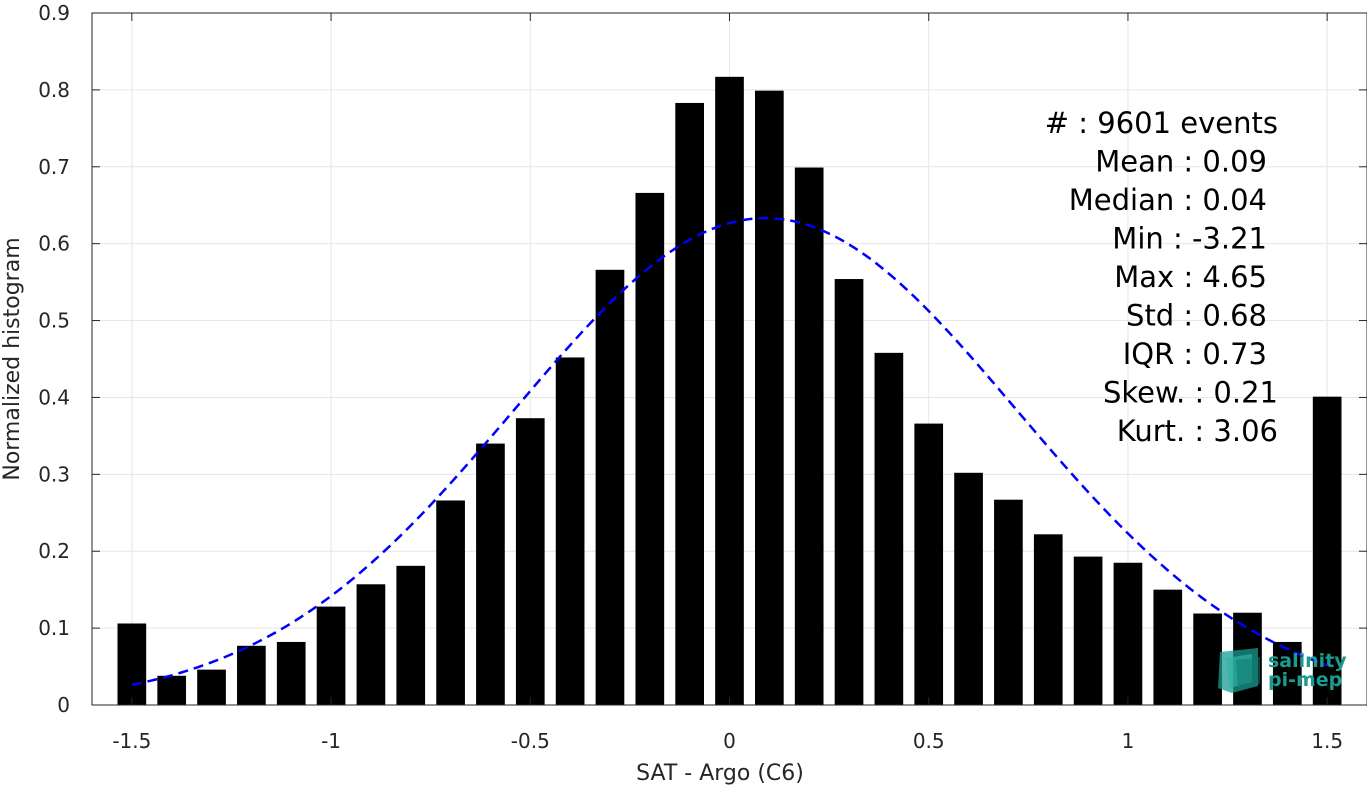 The width and height of the screenshot is (1367, 787). Describe the element at coordinates (1307, 661) in the screenshot. I see `logo-line-1: salinity` at that location.